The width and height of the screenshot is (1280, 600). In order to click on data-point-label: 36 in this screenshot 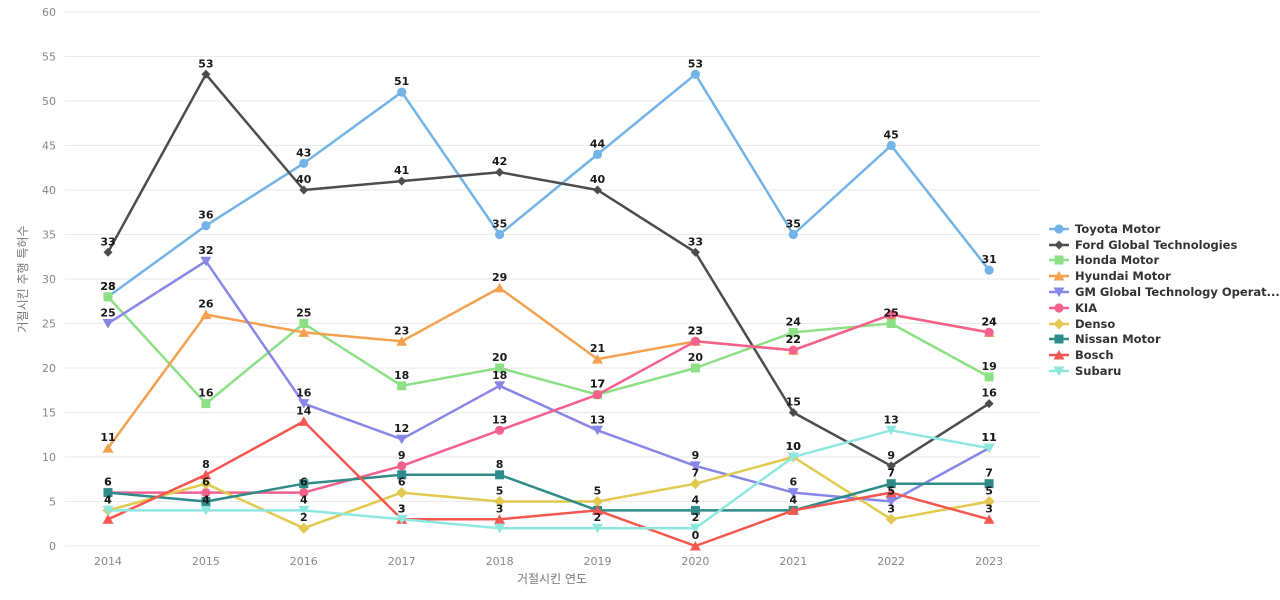, I will do `click(206, 215)`.